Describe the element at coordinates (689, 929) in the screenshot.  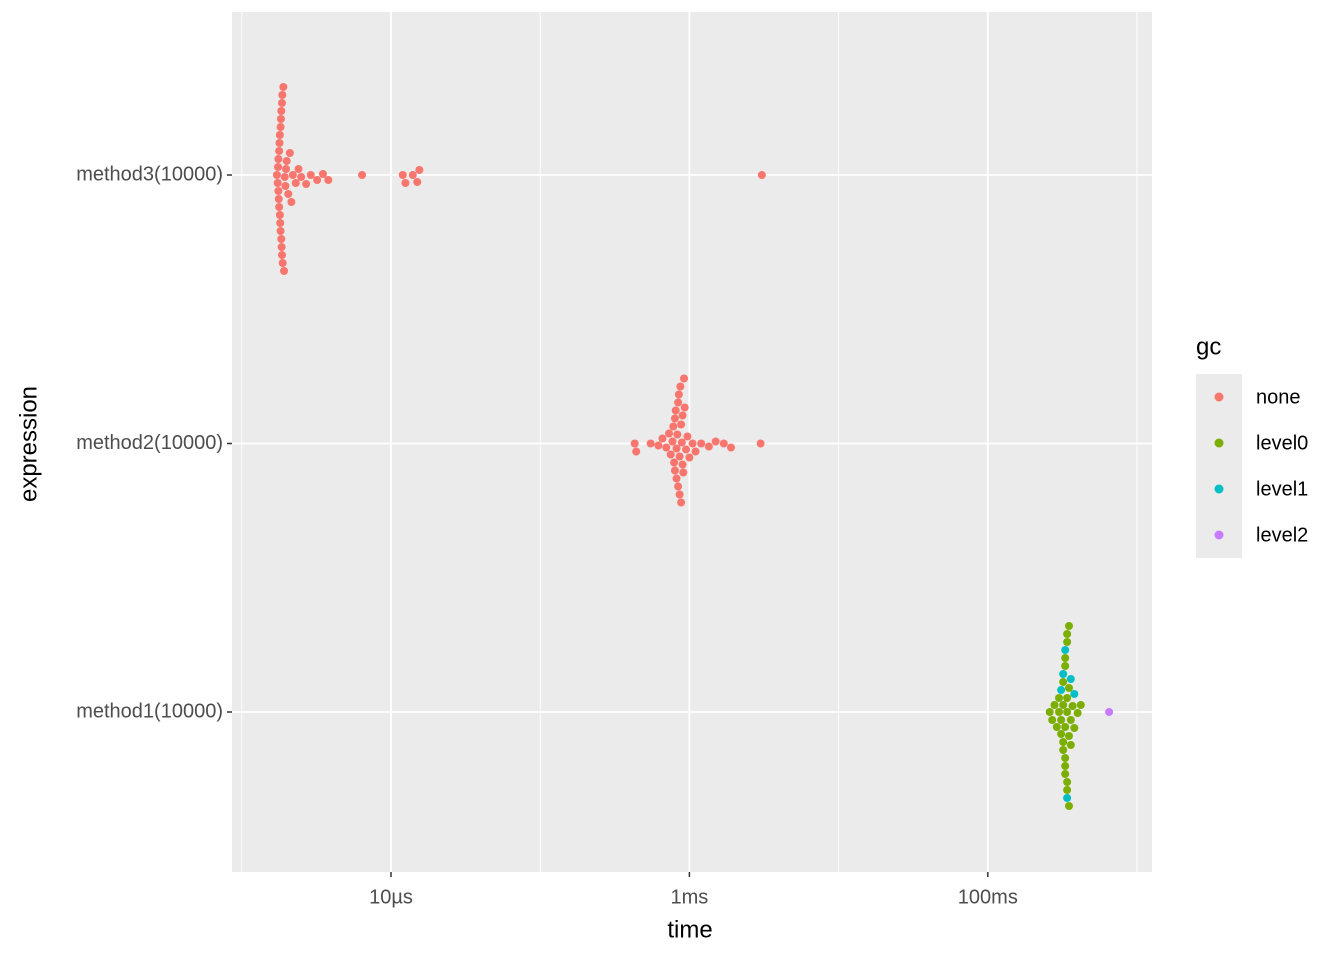
I see `x-axis-title: time` at that location.